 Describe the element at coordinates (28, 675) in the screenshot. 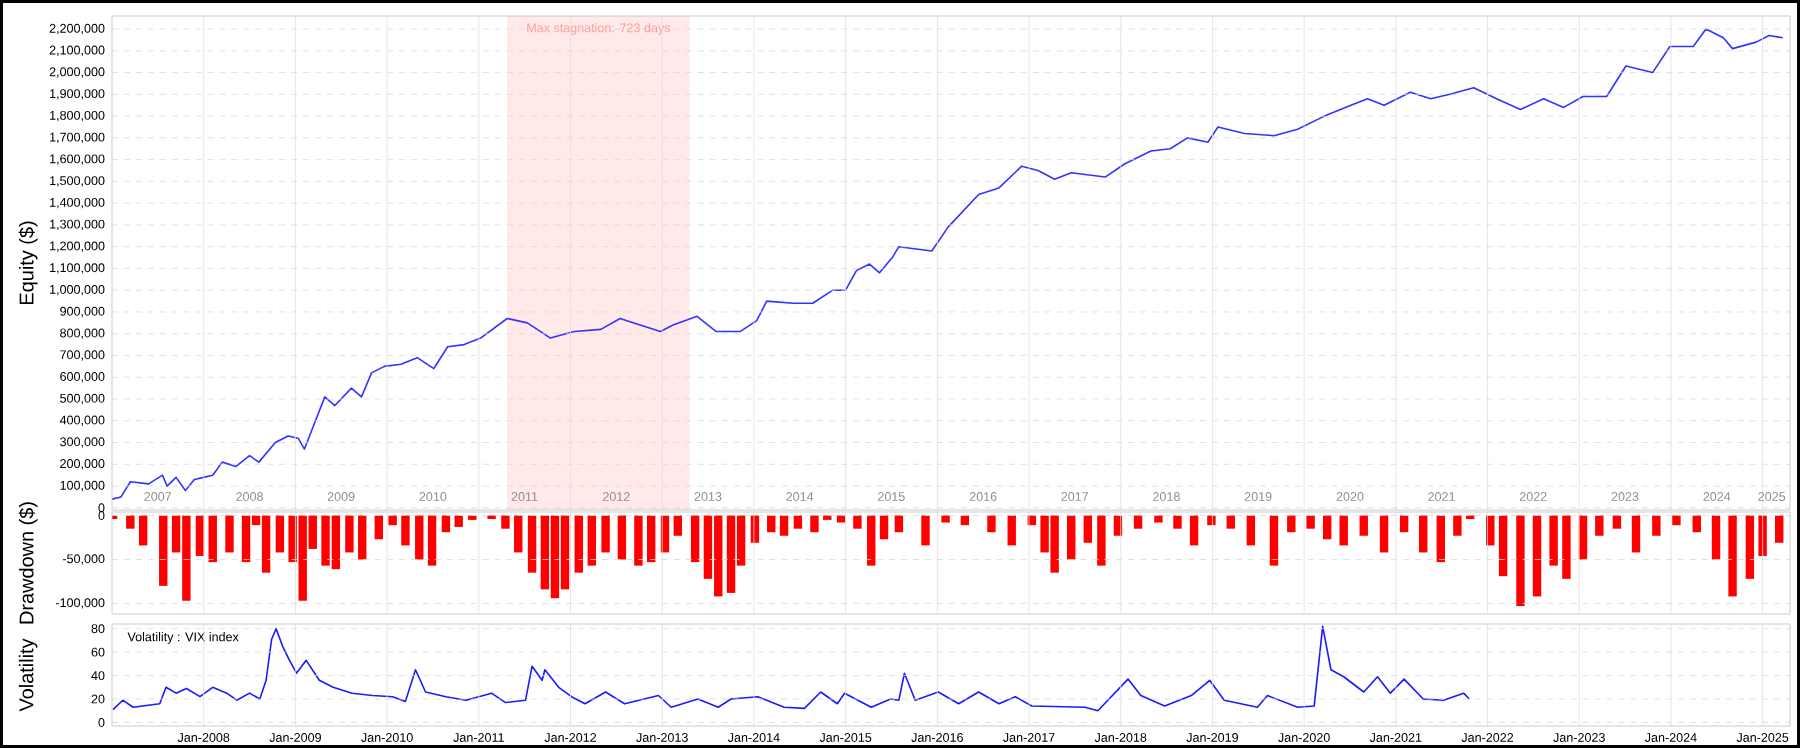

I see `y-axis-title: Volatility` at that location.